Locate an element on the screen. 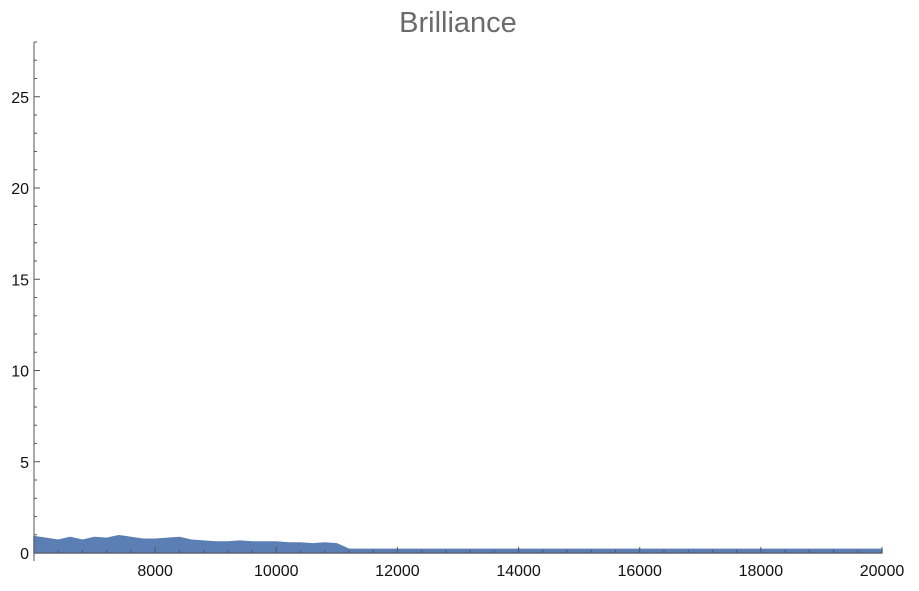 This screenshot has height=591, width=919. y-tick-label: 5 is located at coordinates (24, 463).